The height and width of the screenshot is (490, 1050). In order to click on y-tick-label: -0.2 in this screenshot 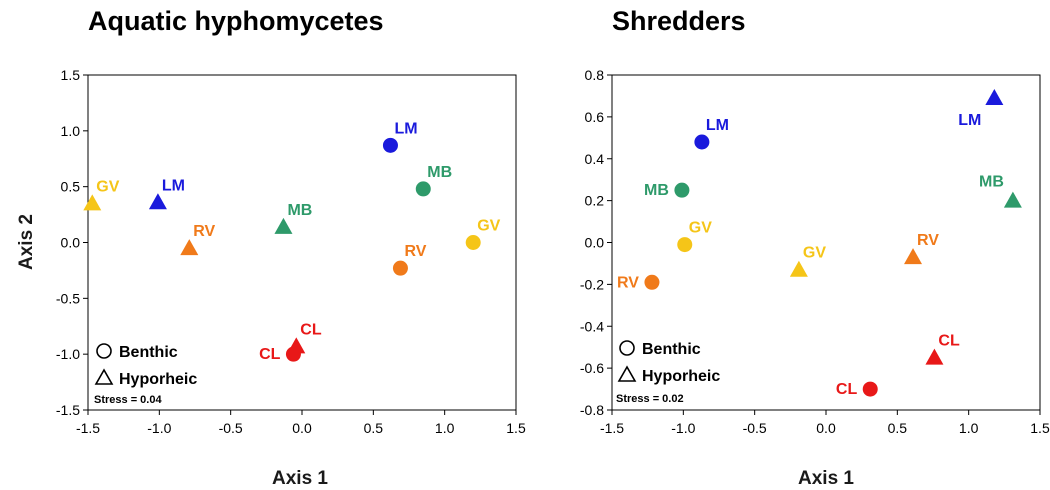, I will do `click(592, 284)`.